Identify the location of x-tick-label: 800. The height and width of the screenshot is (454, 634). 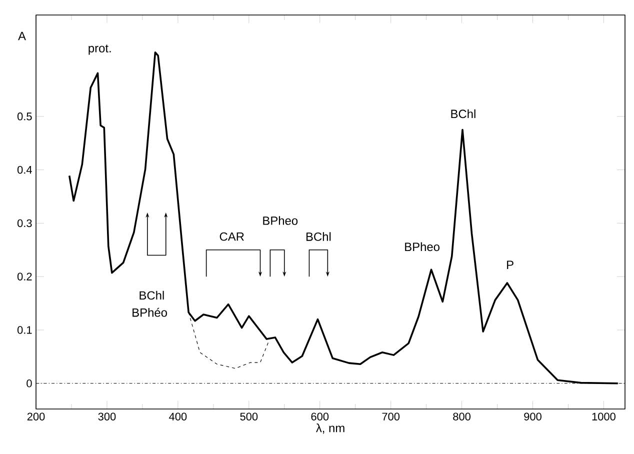
(461, 416).